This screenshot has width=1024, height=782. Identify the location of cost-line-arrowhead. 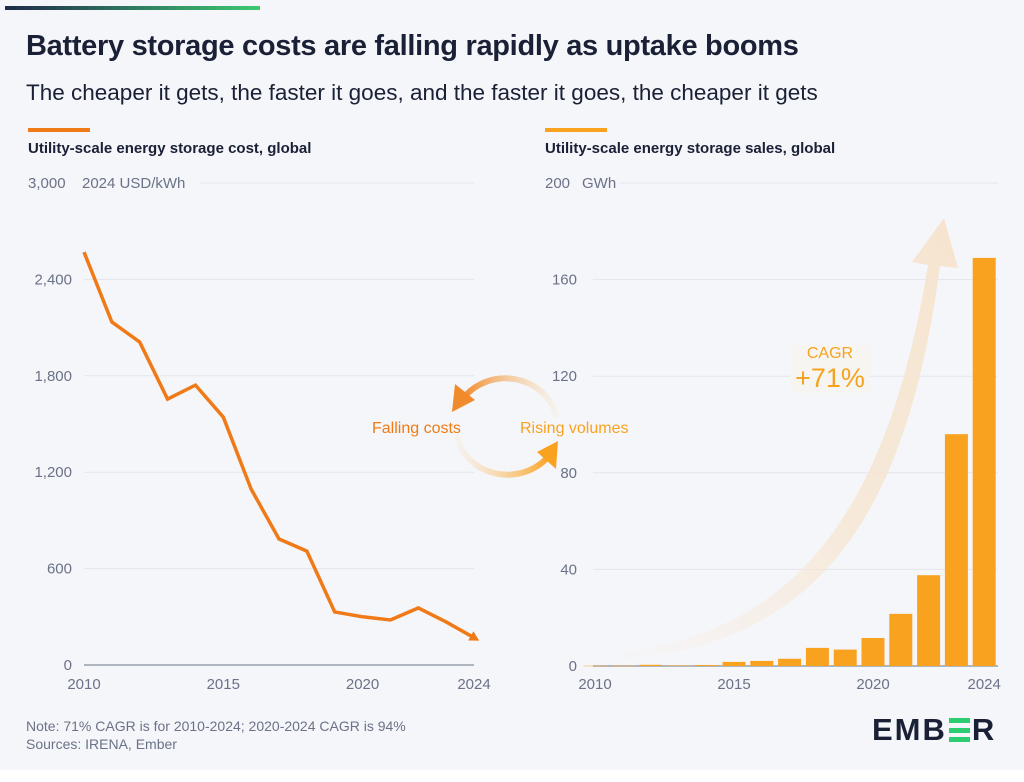
(474, 636).